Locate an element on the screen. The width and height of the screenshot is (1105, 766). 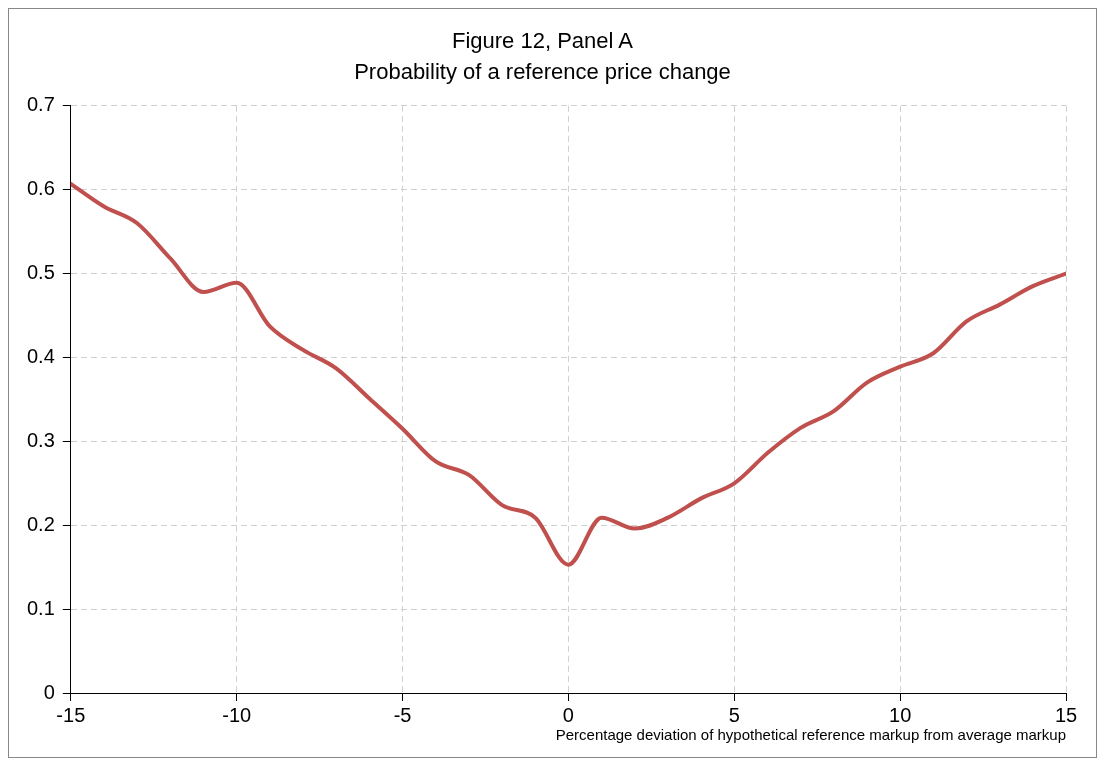
x-axis-title: Percentage deviation of hypothetical reference markup from average markup is located at coordinates (810, 735).